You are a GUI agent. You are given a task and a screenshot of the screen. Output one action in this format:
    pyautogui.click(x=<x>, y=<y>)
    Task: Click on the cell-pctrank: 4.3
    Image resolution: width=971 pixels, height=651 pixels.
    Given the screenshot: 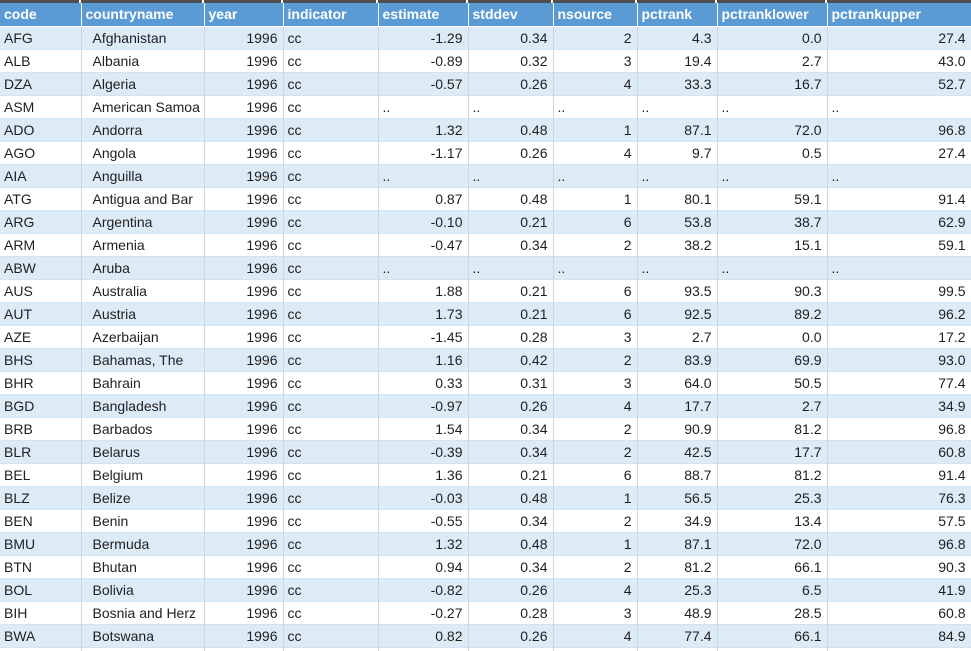 What is the action you would take?
    pyautogui.click(x=677, y=38)
    